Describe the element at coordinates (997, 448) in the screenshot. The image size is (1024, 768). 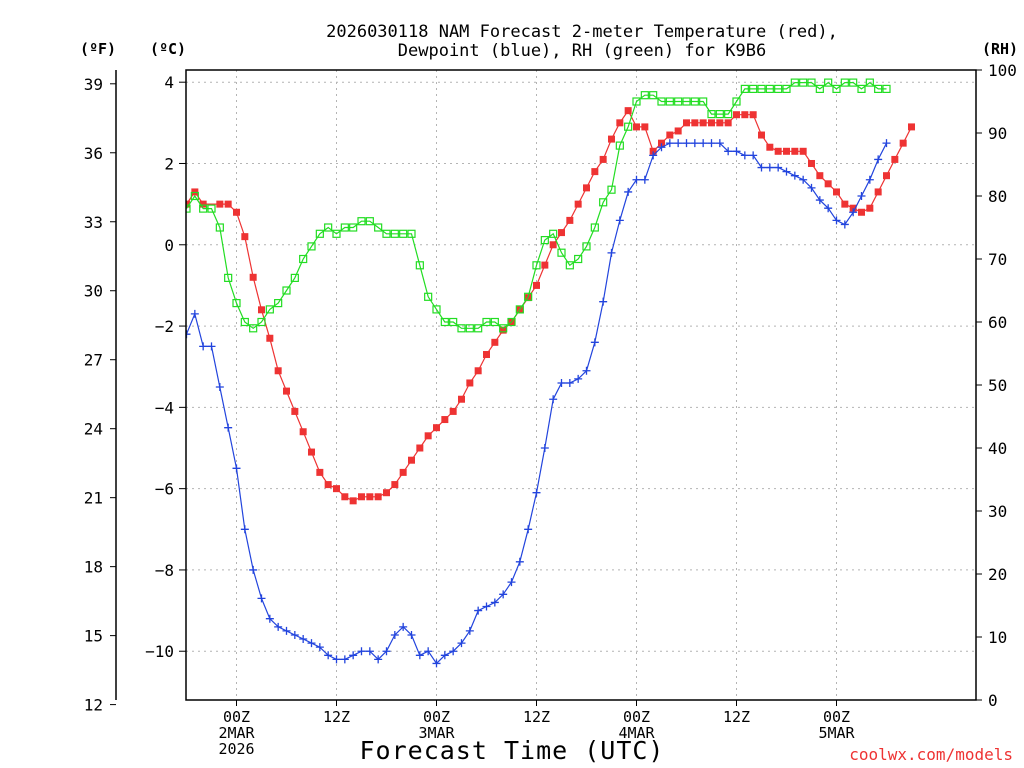
I see `rh-tick-label: 40` at that location.